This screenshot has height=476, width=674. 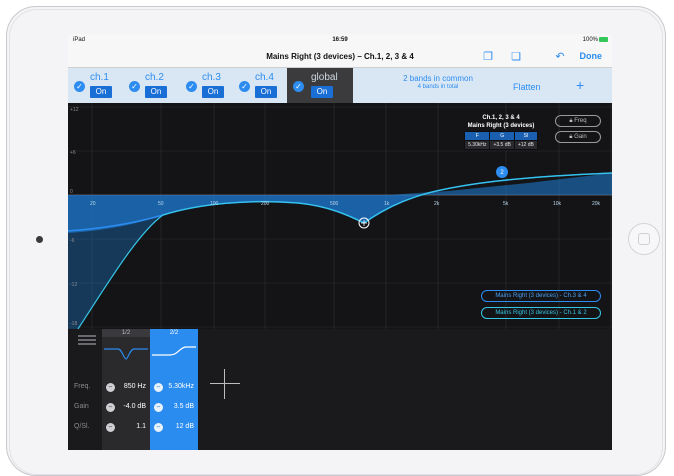 What do you see at coordinates (93, 204) in the screenshot?
I see `freq-label: 20` at bounding box center [93, 204].